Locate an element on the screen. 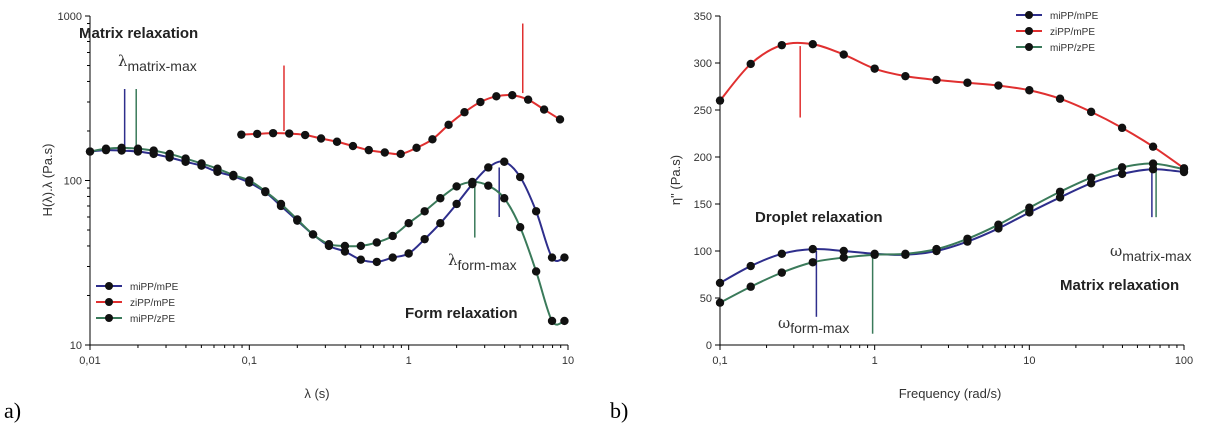 This screenshot has height=425, width=1210. lambda-matrix-subscript: matrix-max is located at coordinates (162, 66).